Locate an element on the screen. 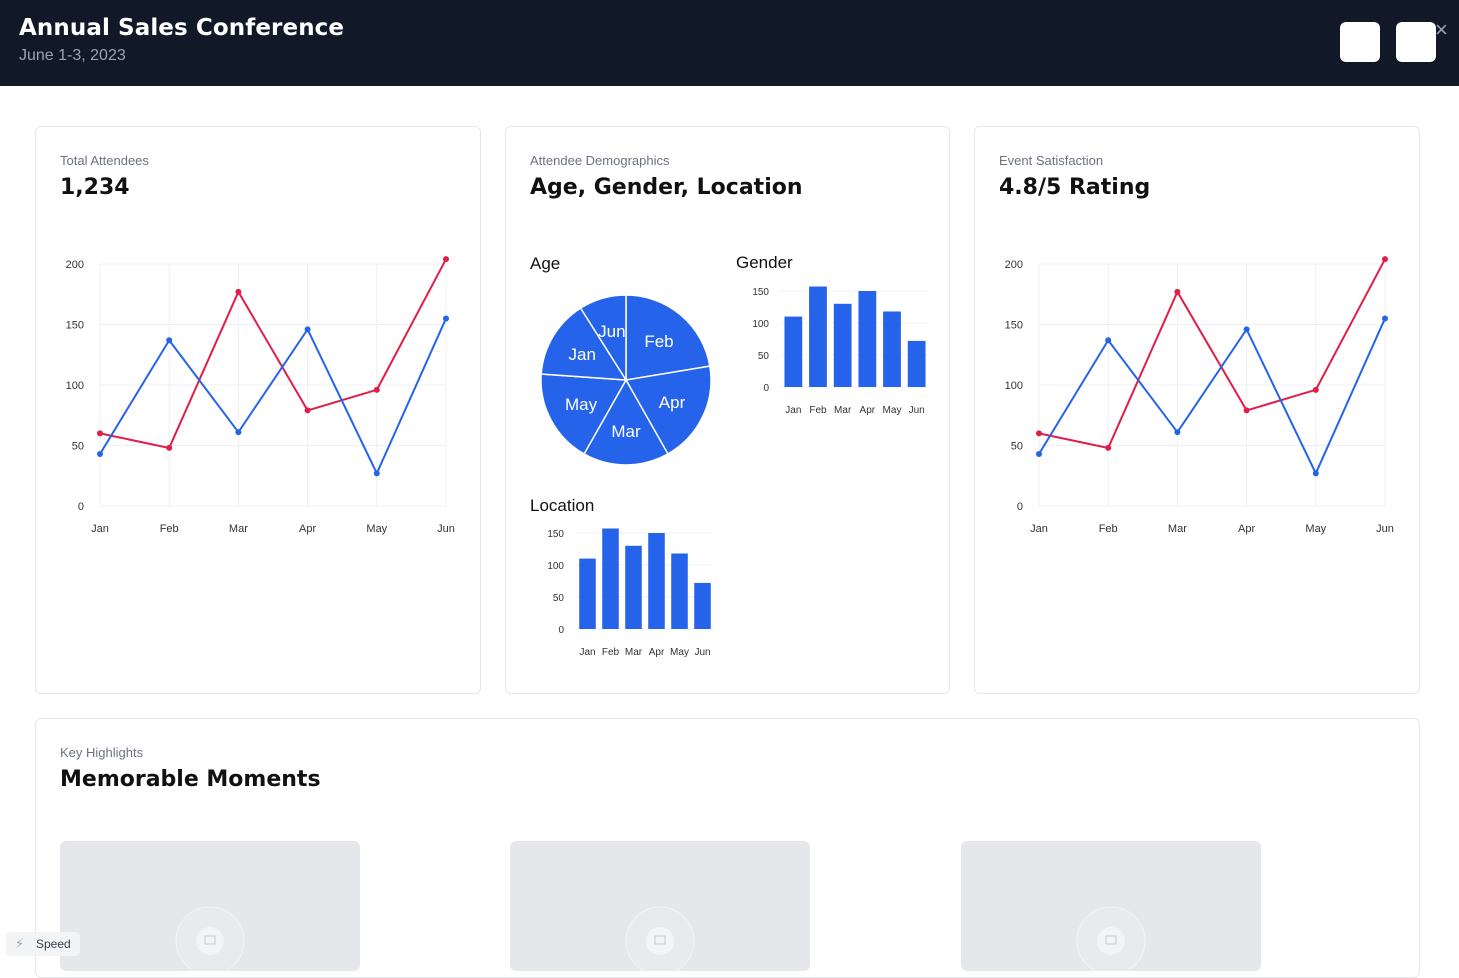  speed-badge: ⚡ Speed is located at coordinates (43, 944).